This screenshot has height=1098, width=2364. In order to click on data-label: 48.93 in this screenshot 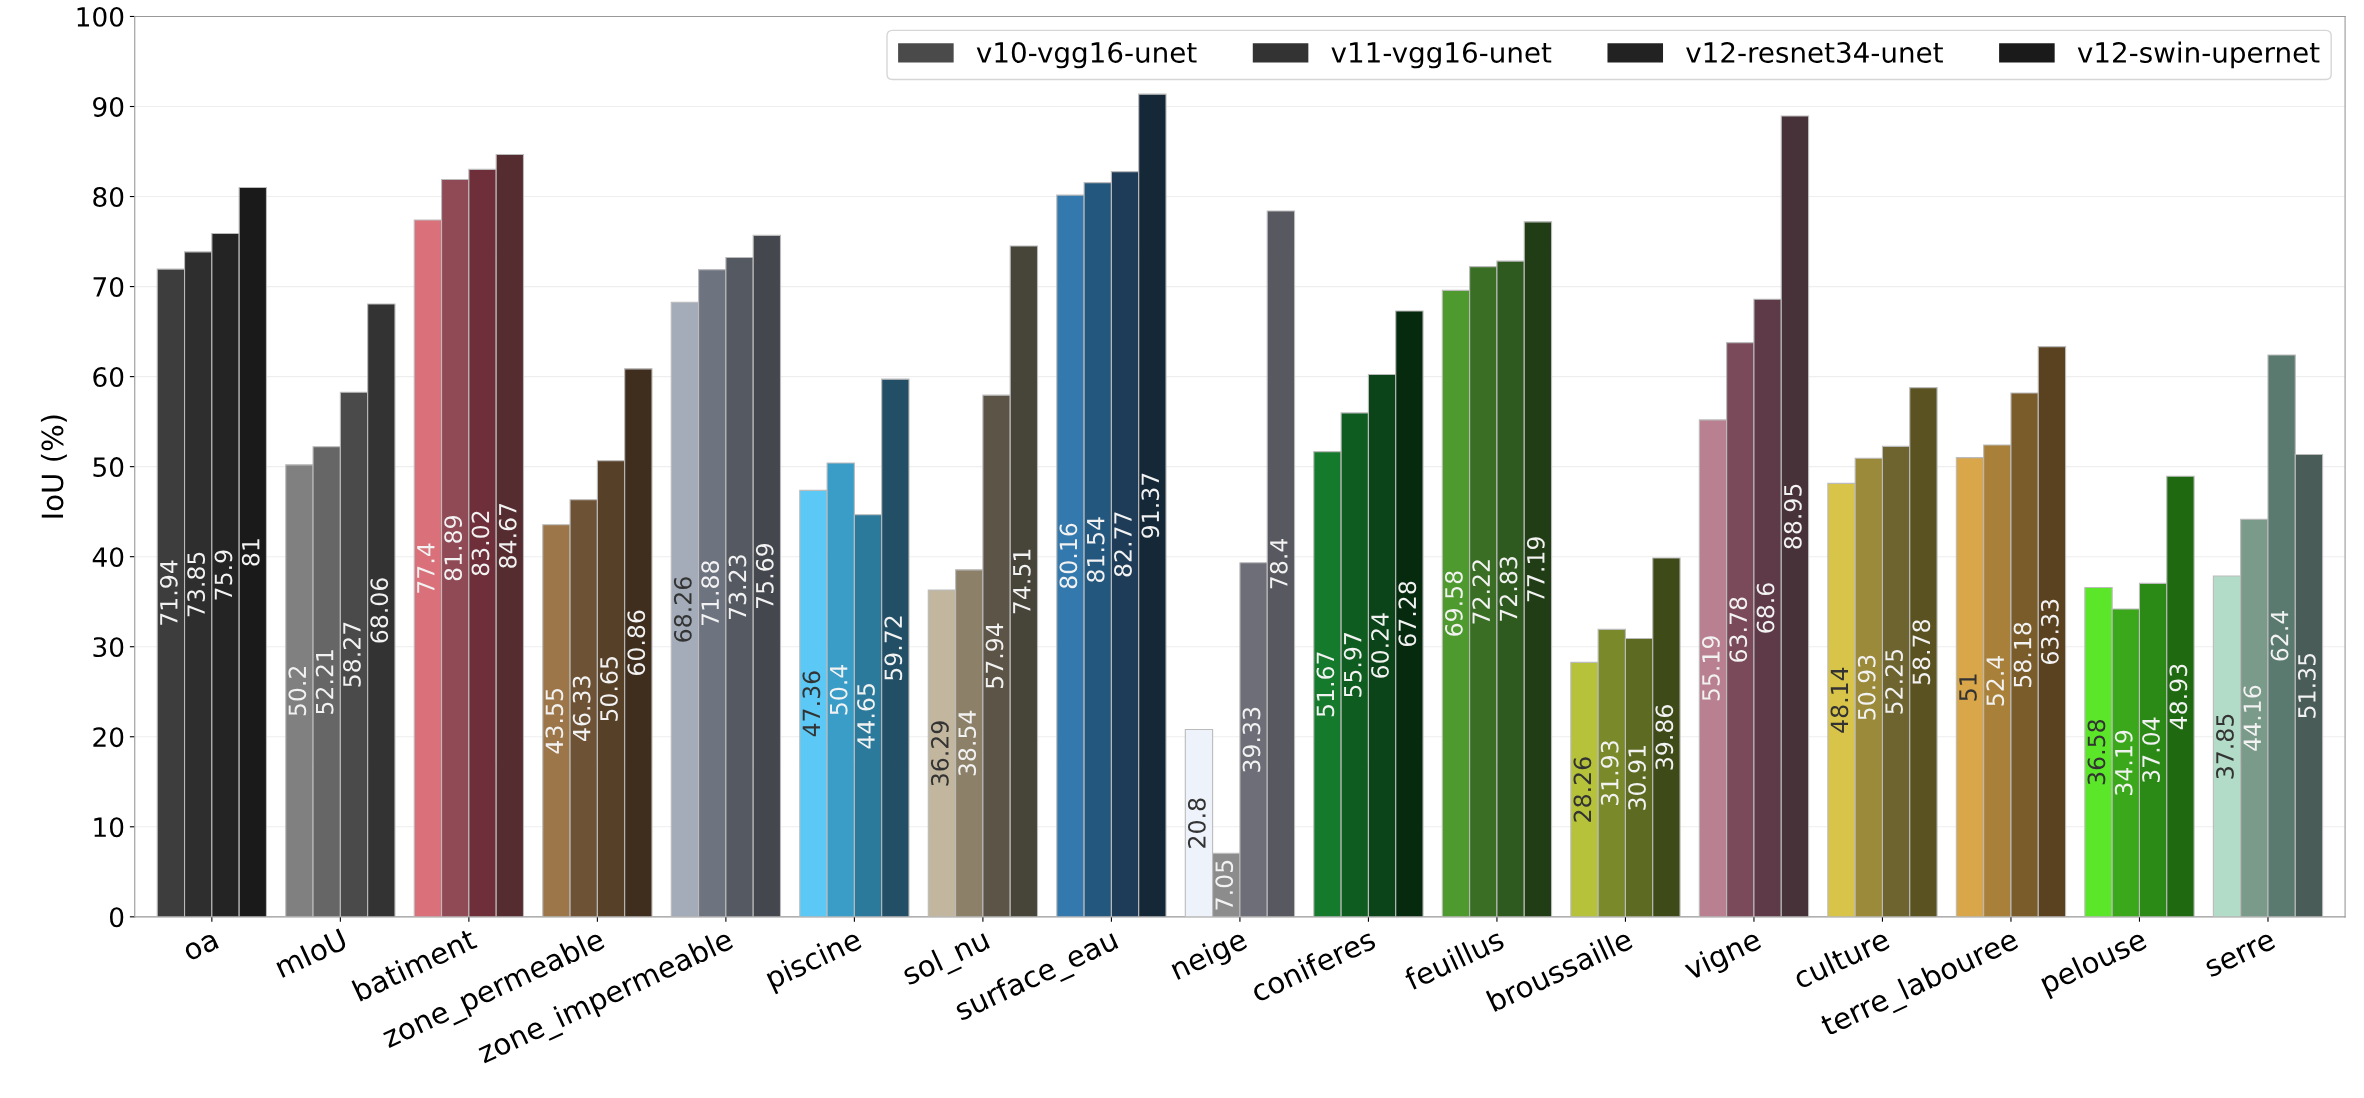, I will do `click(2178, 697)`.